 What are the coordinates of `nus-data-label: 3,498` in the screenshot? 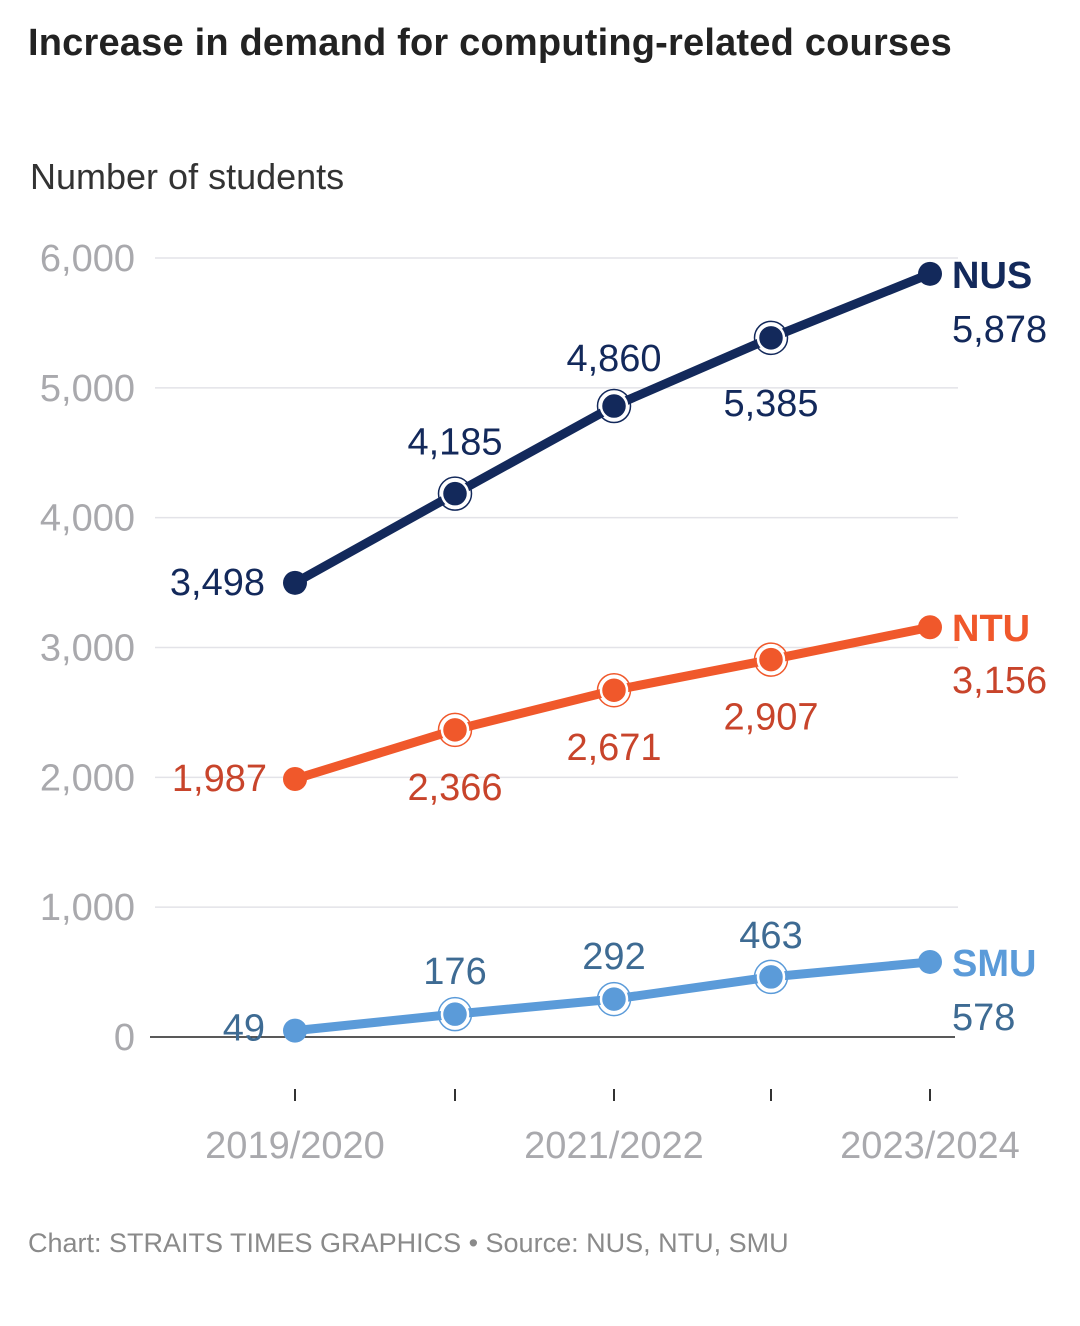 It's located at (217, 583).